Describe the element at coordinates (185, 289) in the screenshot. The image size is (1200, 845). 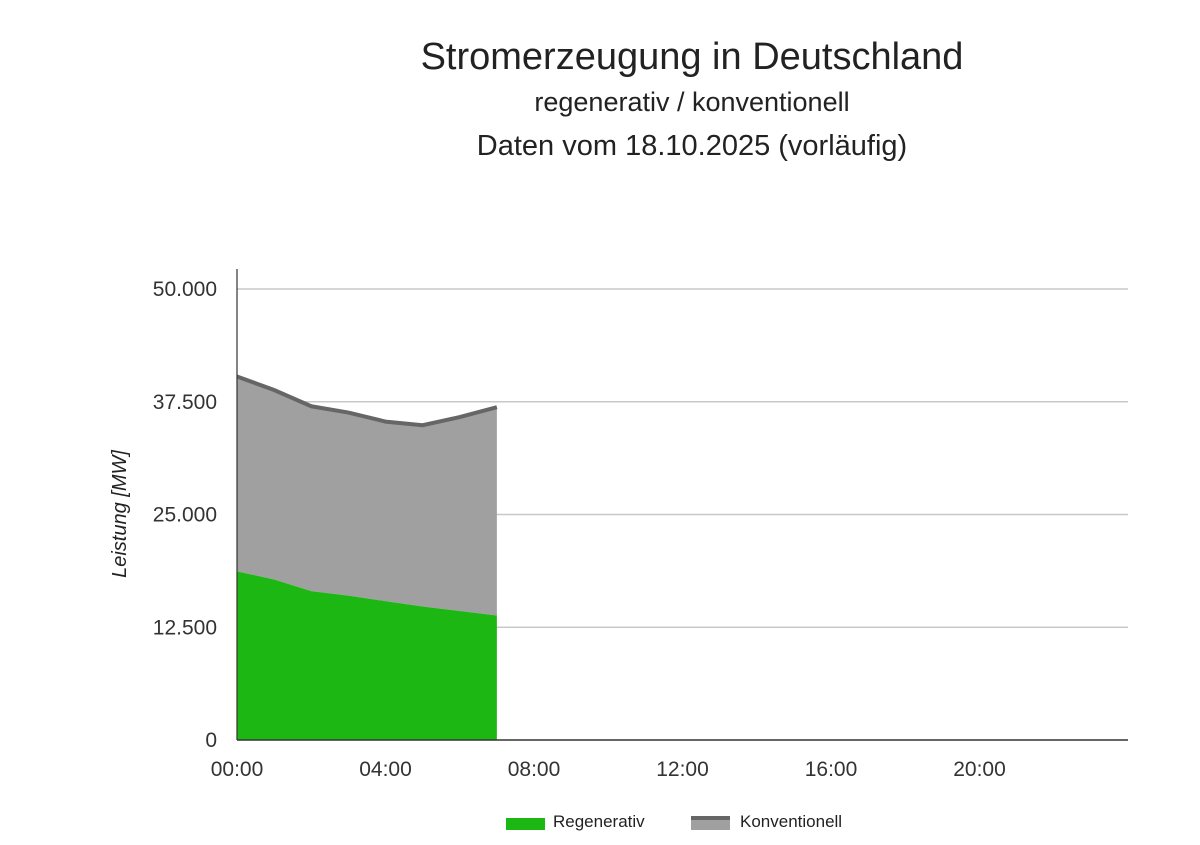
I see `y-tick-label-4: 50.000` at that location.